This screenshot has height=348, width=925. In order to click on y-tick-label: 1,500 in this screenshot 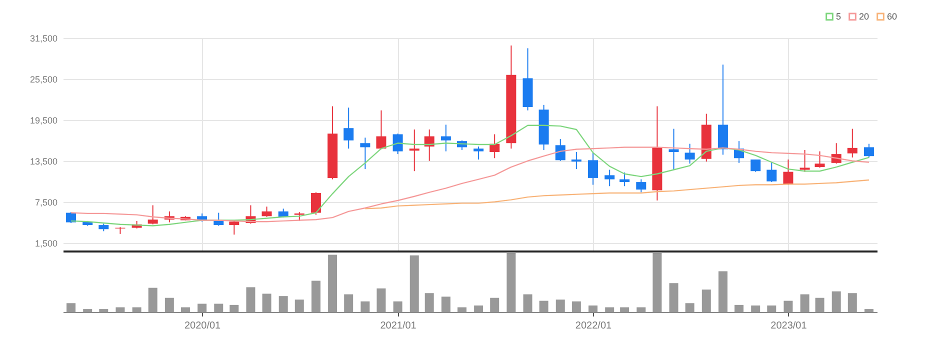, I will do `click(46, 243)`.